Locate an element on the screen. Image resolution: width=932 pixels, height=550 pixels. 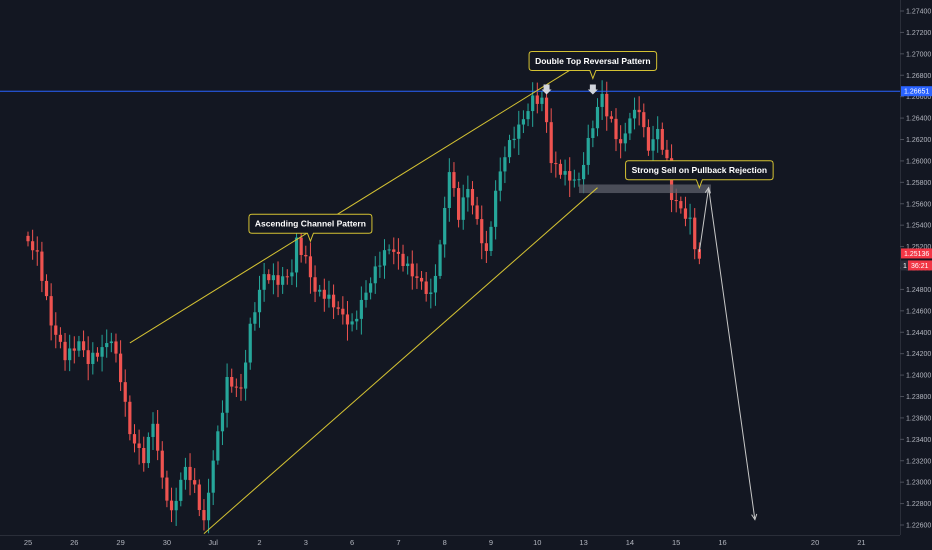
time-axis-label: 3 is located at coordinates (306, 542).